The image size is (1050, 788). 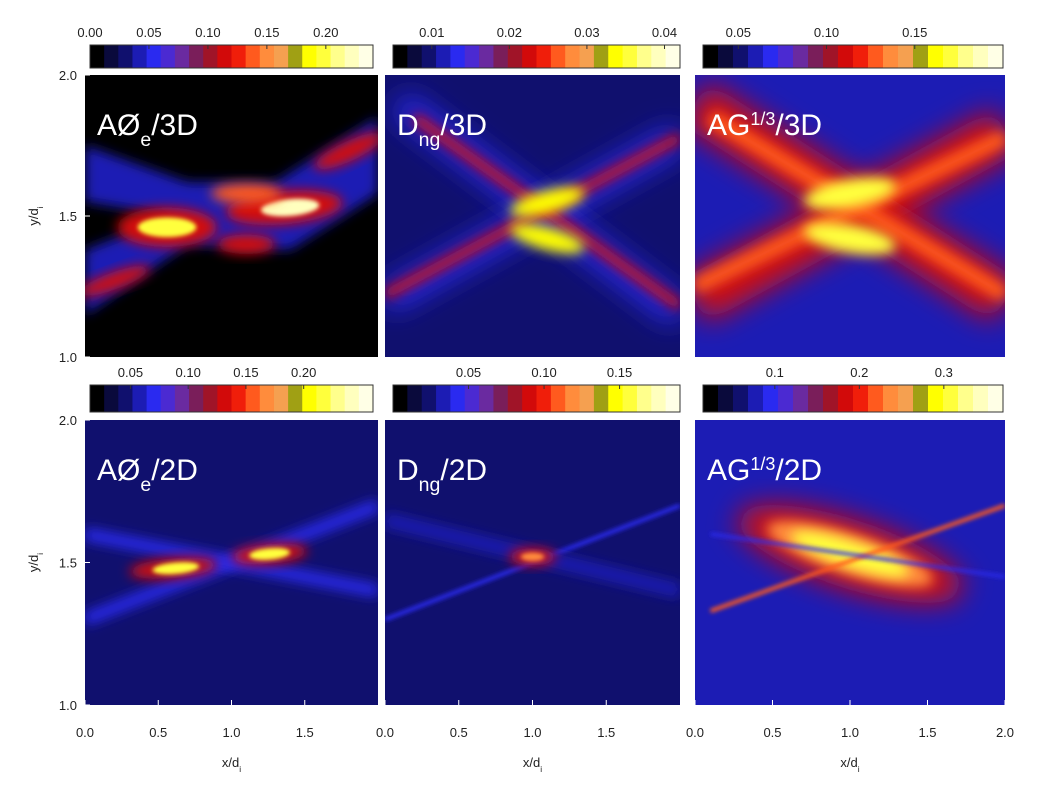 I want to click on colorbar-tick-label: 0.05, so click(x=468, y=372).